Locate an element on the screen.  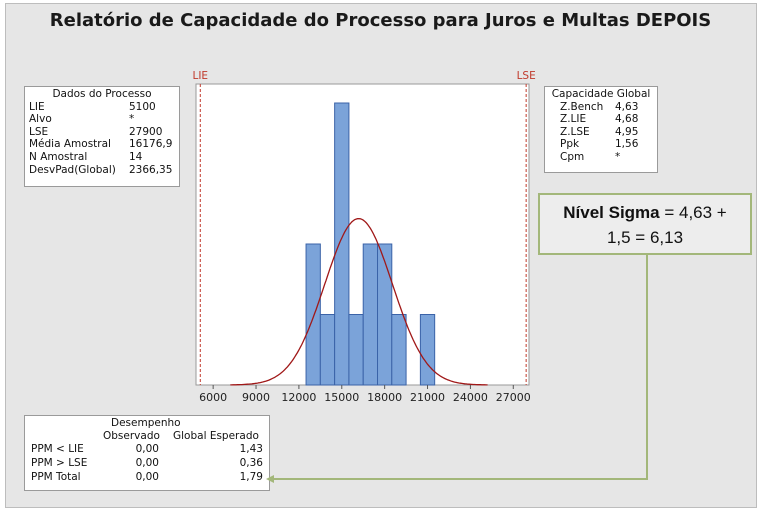
performance-heading: Desempenho is located at coordinates (146, 423).